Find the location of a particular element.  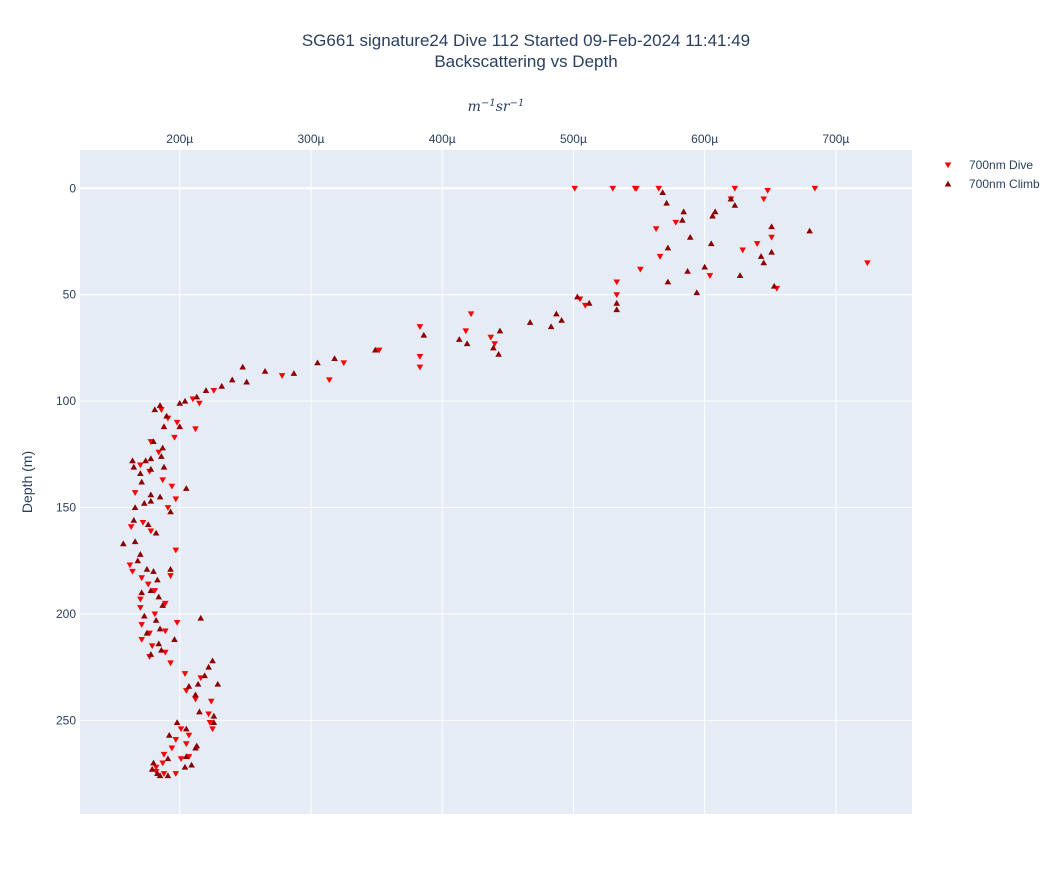

legend-item: 700nm Climb is located at coordinates (992, 184).